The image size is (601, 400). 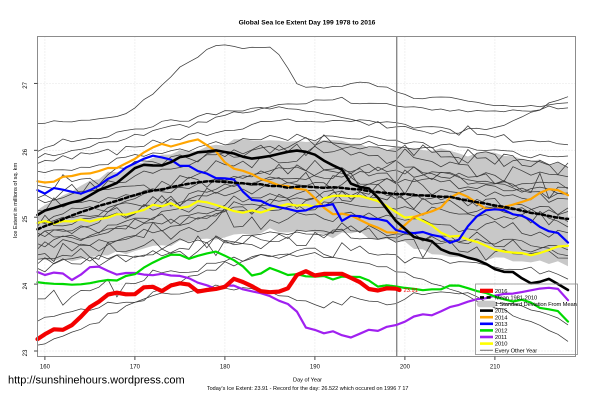 What do you see at coordinates (405, 368) in the screenshot?
I see `svg-text: 200` at bounding box center [405, 368].